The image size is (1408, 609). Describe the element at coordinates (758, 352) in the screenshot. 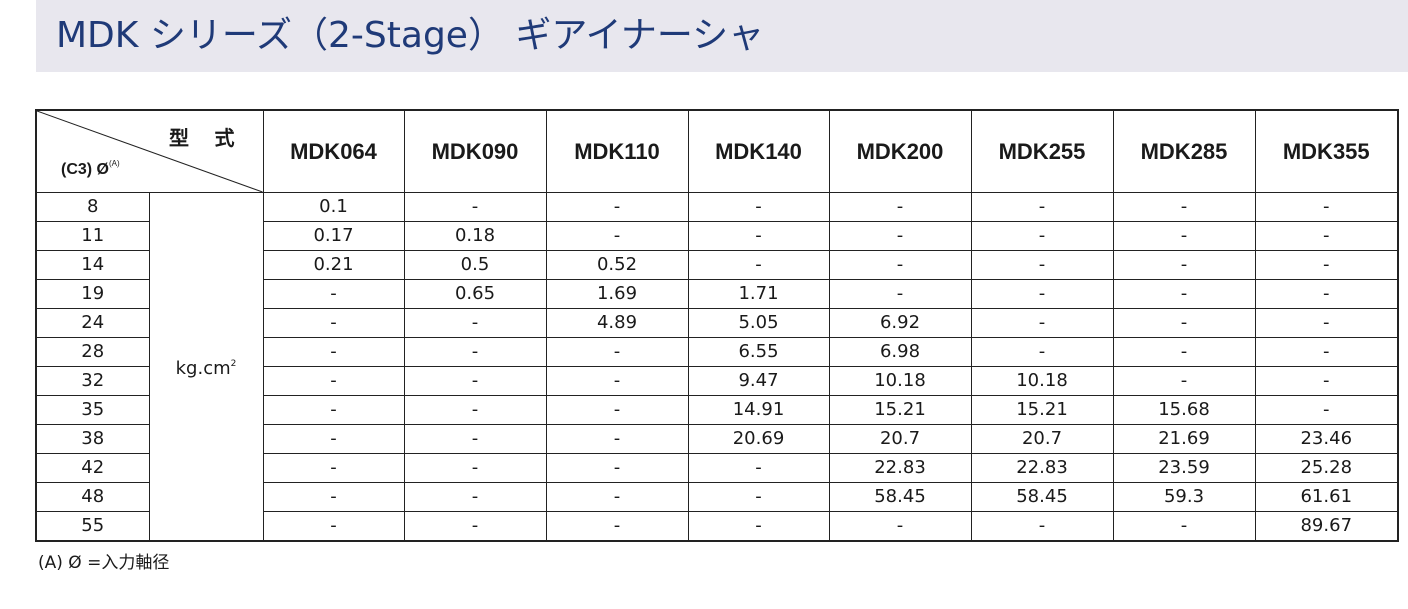

I see `inertia-value-cell: 6.55` at that location.